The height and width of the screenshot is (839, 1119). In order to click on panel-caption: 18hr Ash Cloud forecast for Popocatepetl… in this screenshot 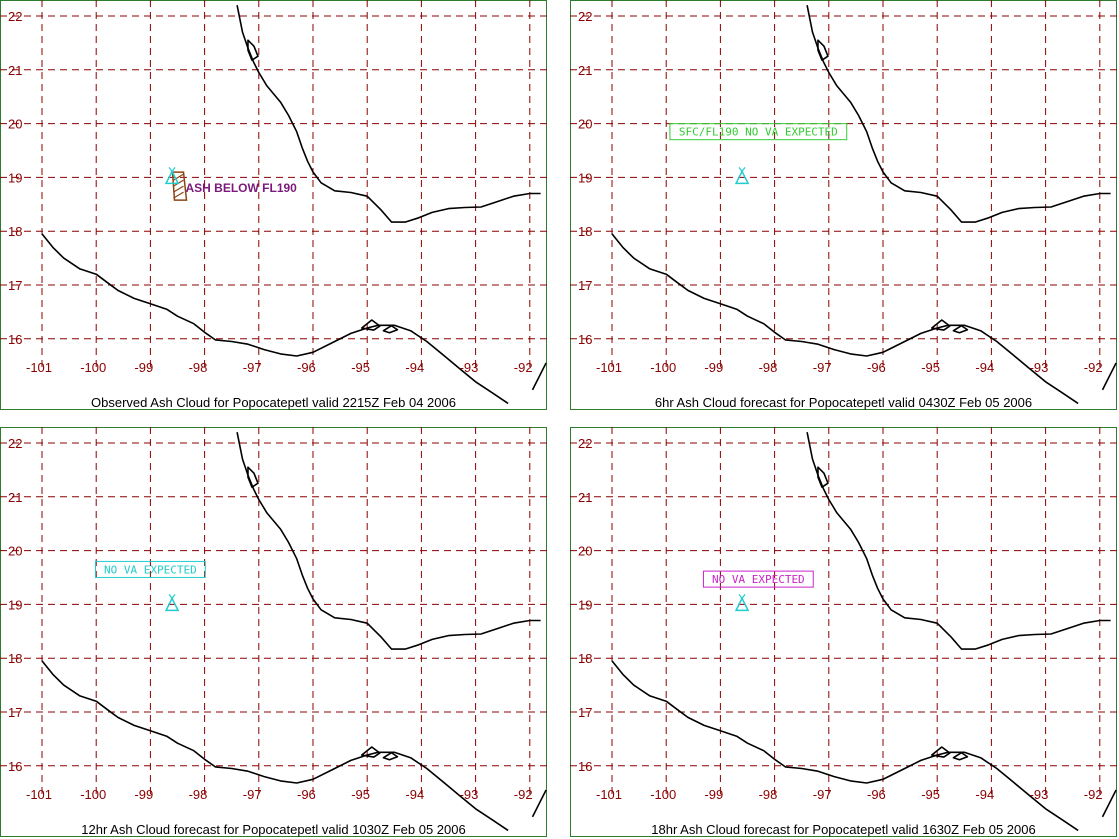, I will do `click(843, 829)`.